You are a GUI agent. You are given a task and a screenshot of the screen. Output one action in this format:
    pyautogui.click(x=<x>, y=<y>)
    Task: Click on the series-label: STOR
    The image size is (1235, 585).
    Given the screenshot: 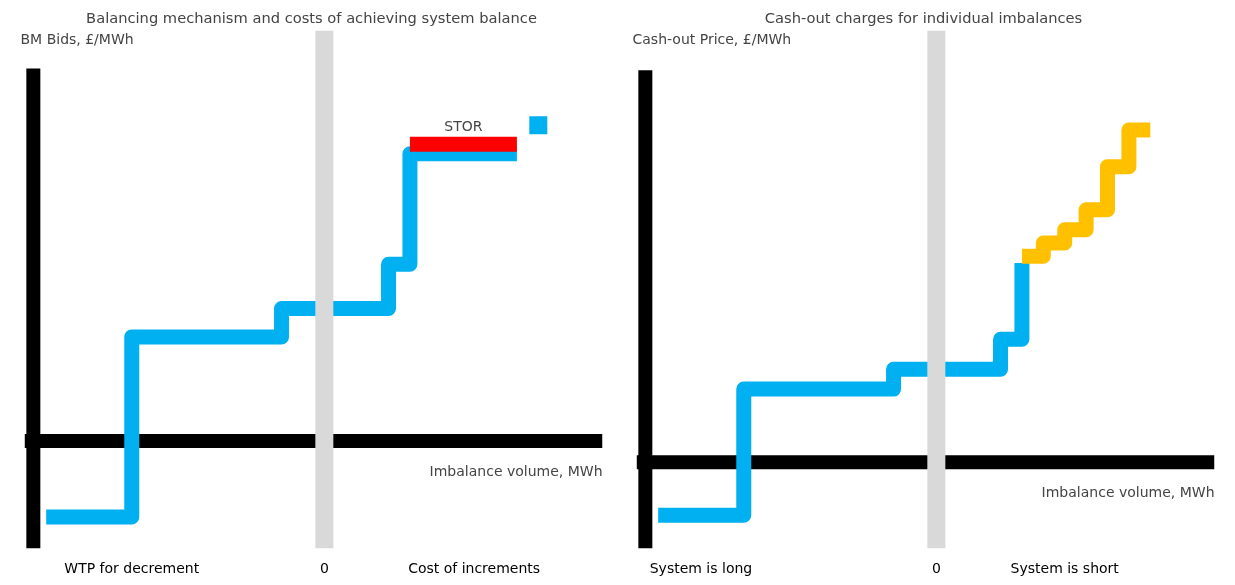 What is the action you would take?
    pyautogui.click(x=463, y=126)
    